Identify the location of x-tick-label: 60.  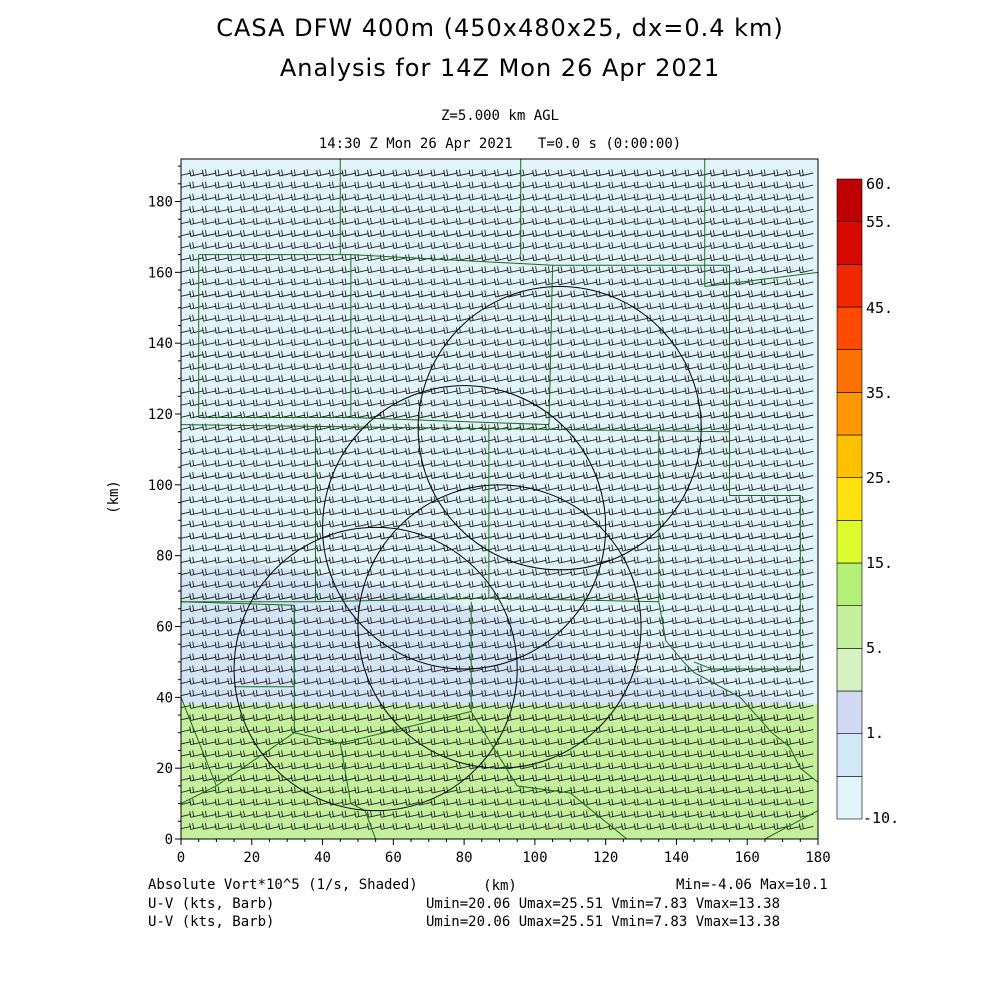
(393, 858).